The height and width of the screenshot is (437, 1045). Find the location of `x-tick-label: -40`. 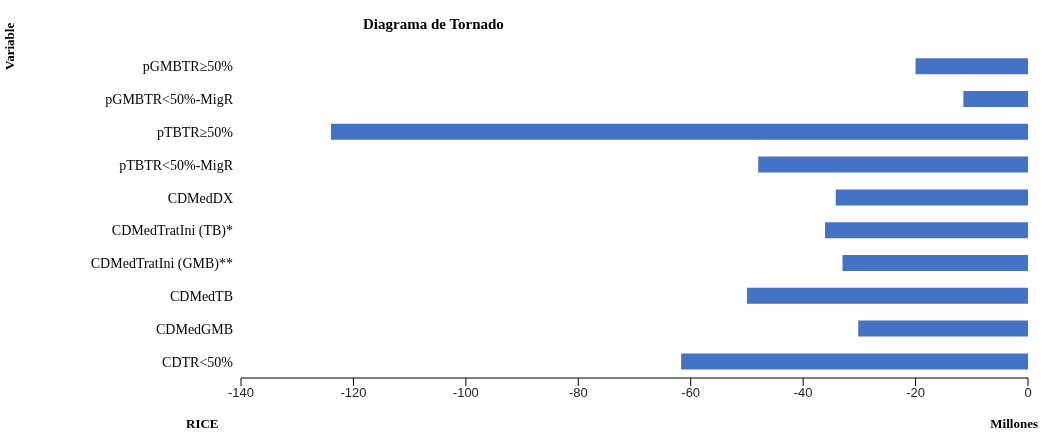

x-tick-label: -40 is located at coordinates (803, 393).